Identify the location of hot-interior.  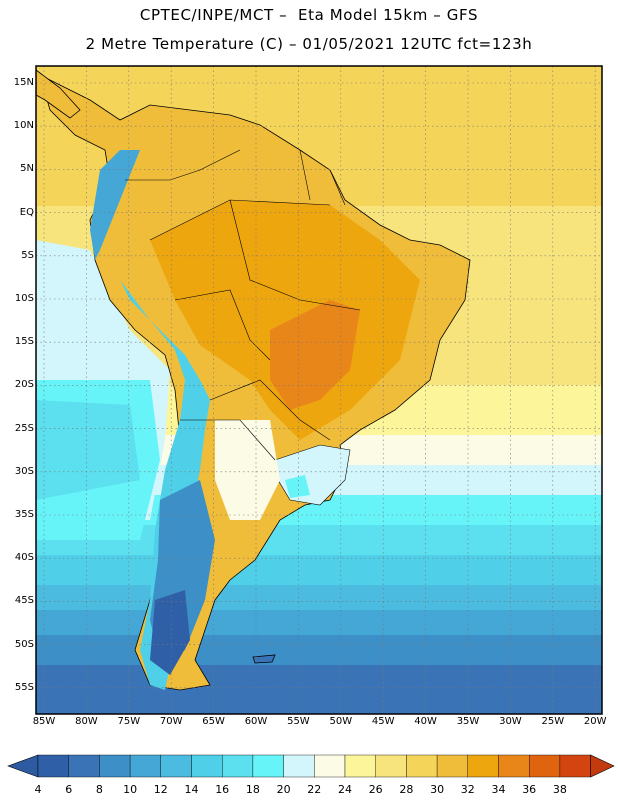
(285, 320).